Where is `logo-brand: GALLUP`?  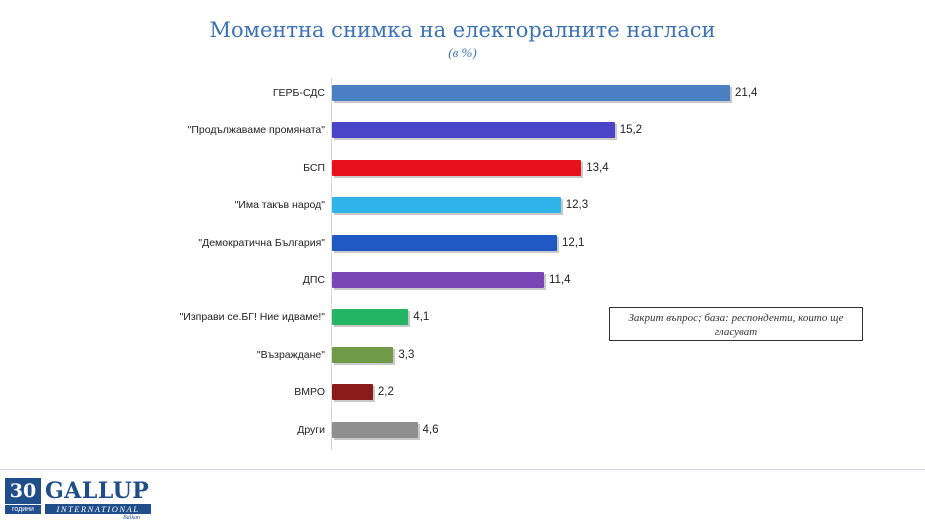
logo-brand: GALLUP is located at coordinates (97, 491).